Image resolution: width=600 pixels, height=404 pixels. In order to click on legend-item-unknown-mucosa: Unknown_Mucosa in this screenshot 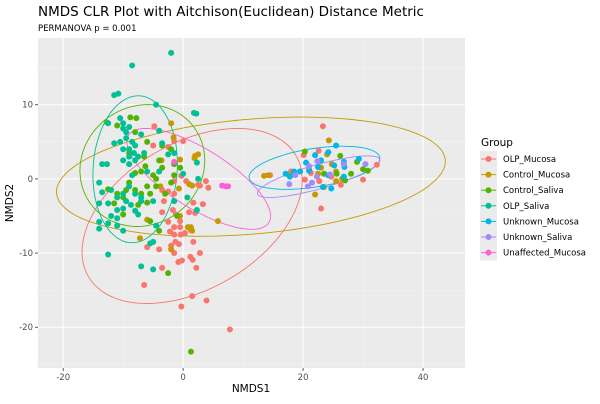, I will do `click(529, 221)`.